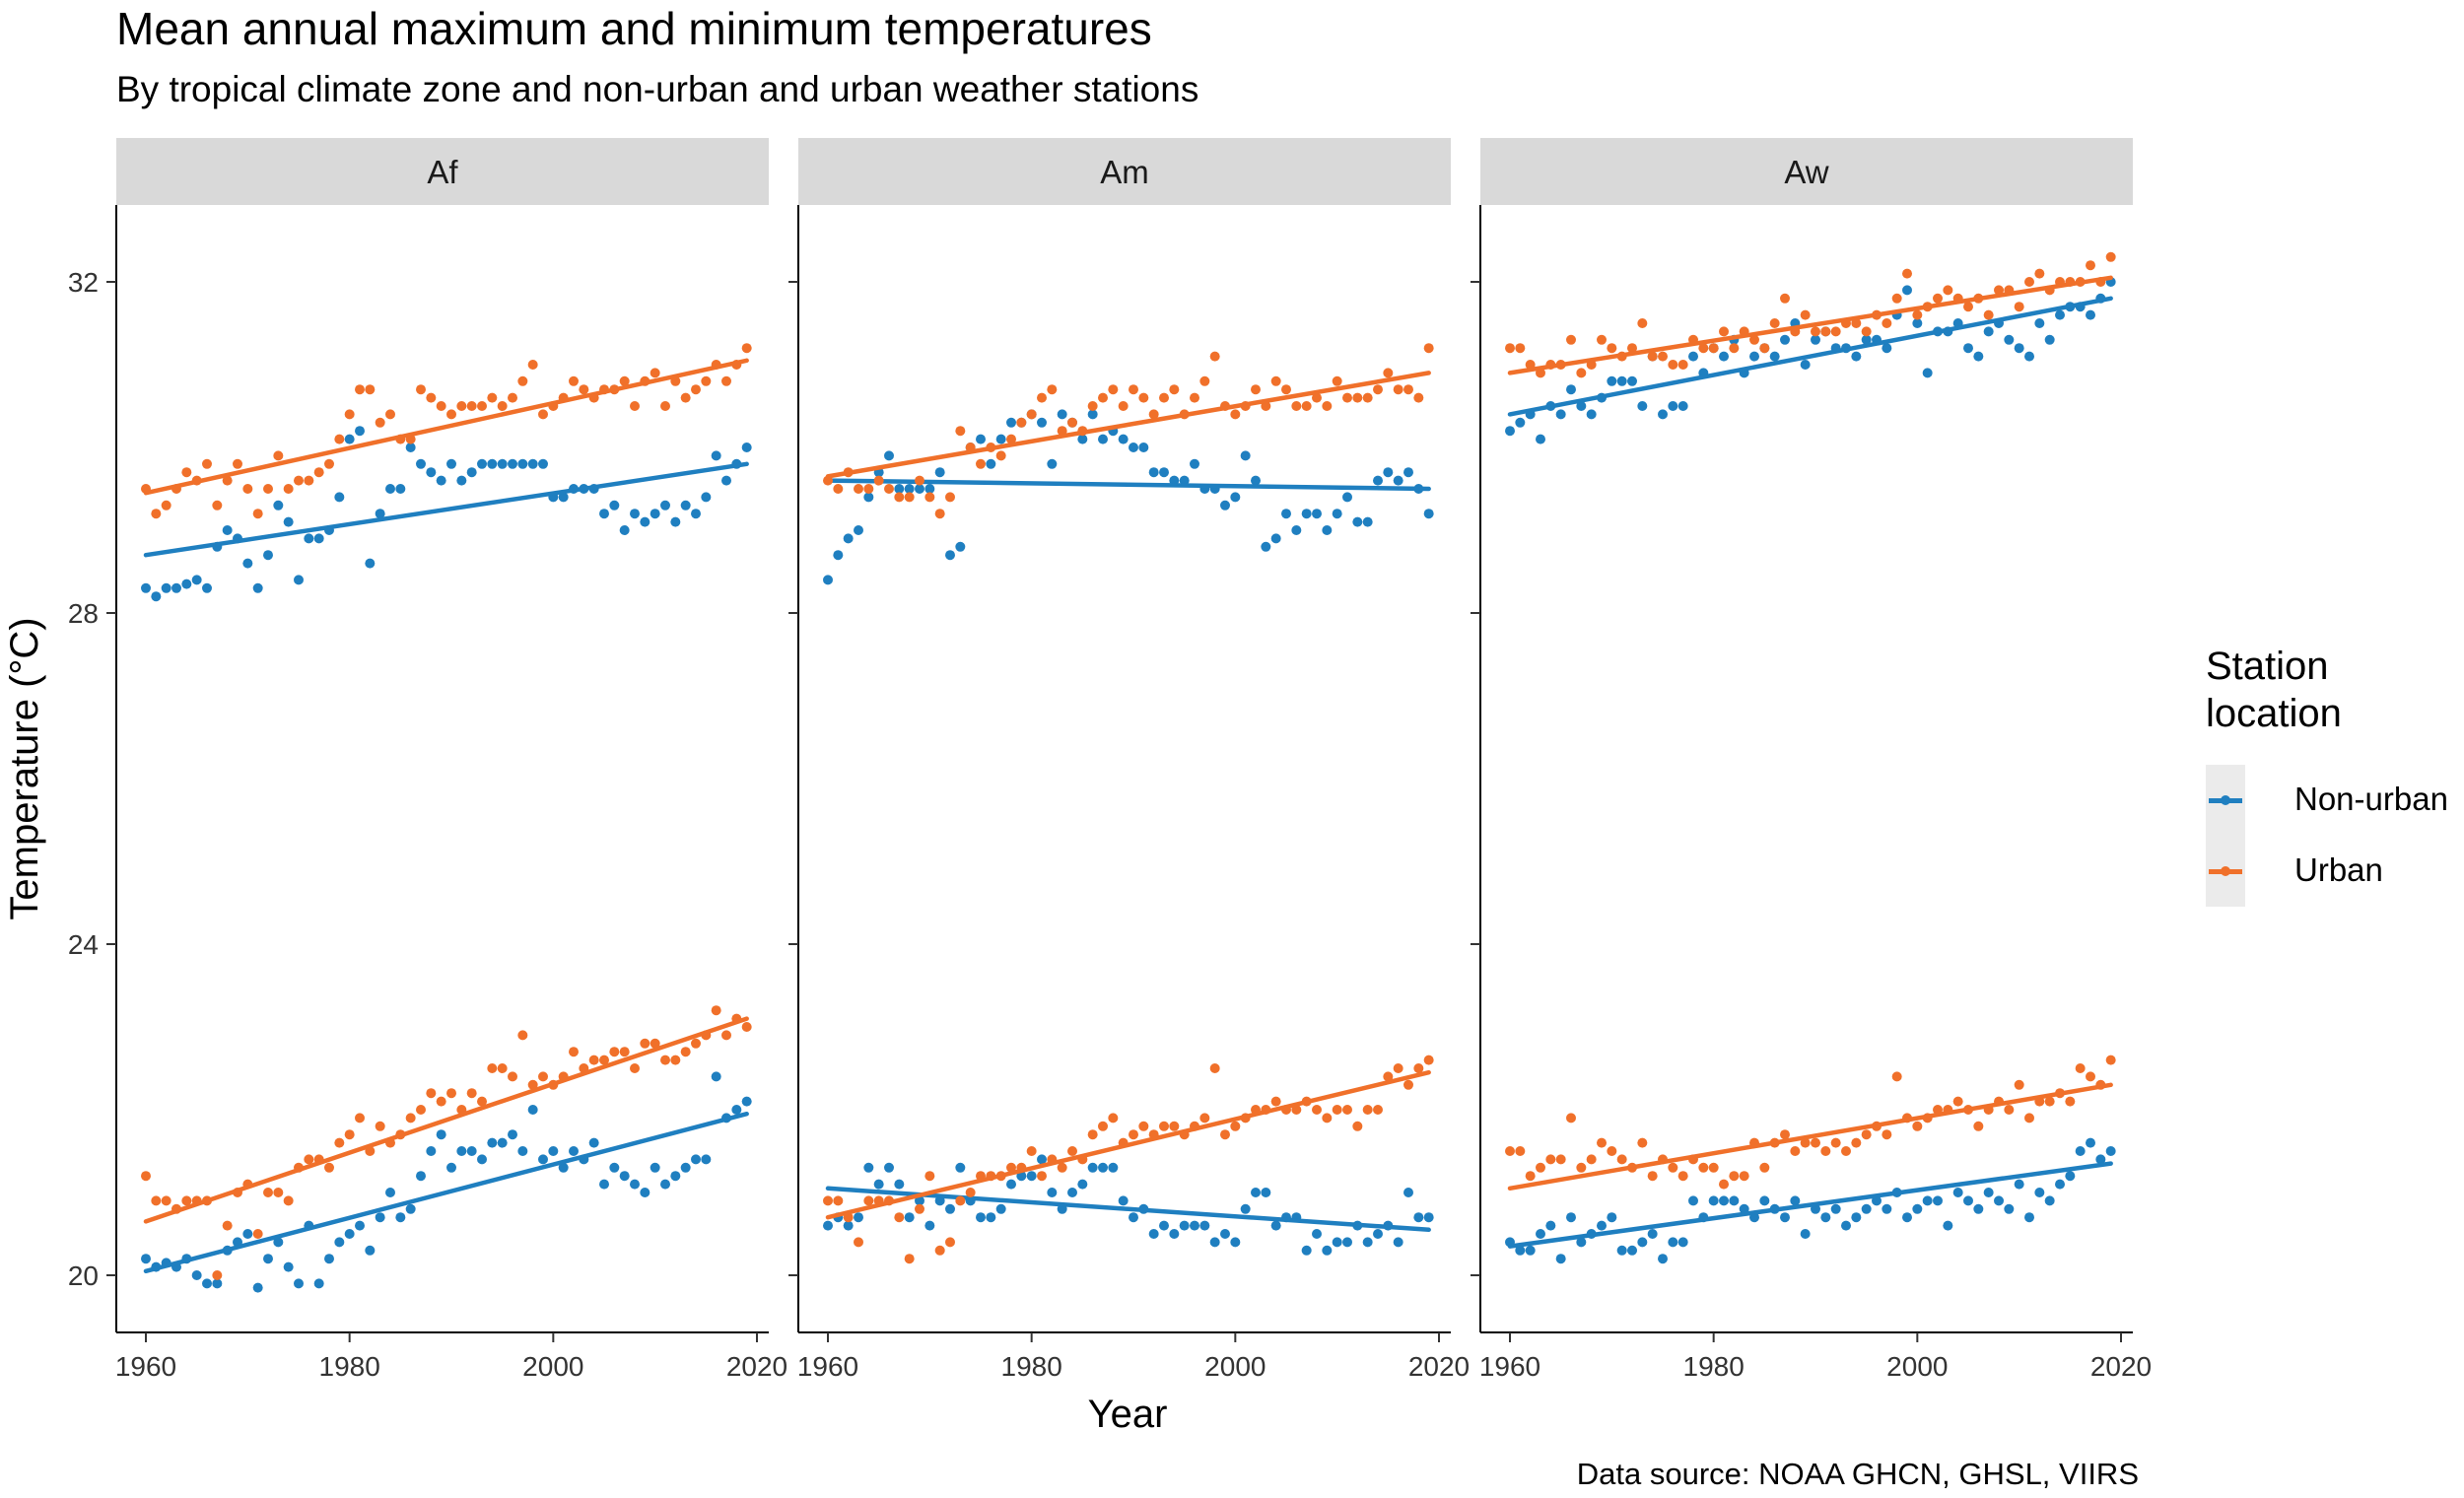 Image resolution: width=2464 pixels, height=1498 pixels. I want to click on legend-item-urban: Urban, so click(2294, 871).